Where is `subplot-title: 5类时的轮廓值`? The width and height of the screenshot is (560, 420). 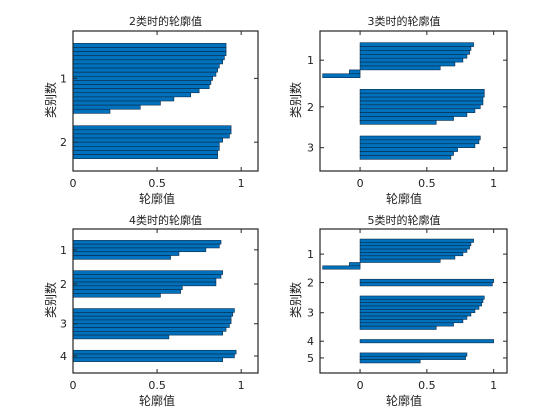 subplot-title: 5类时的轮廓值 is located at coordinates (404, 220).